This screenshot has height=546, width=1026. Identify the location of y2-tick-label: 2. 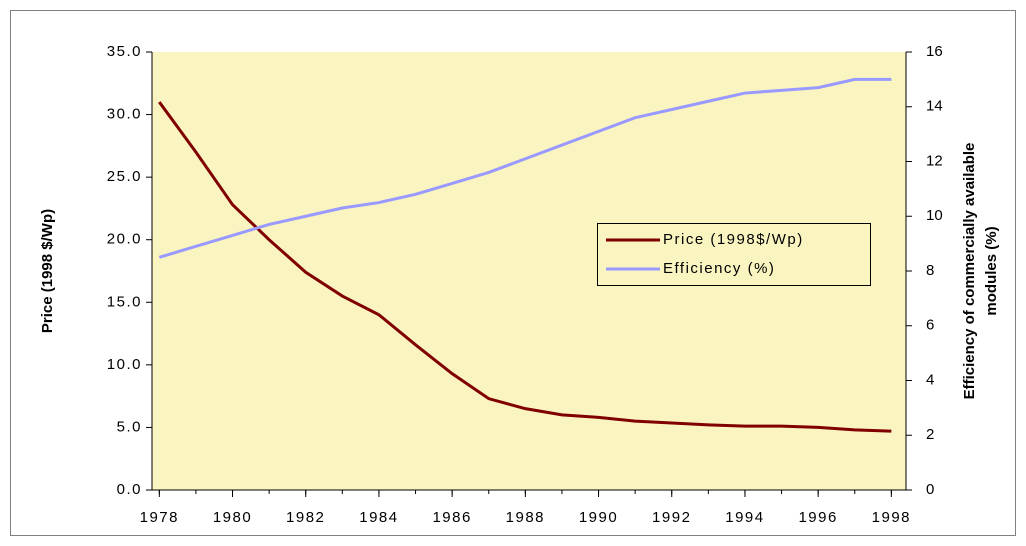
(930, 434).